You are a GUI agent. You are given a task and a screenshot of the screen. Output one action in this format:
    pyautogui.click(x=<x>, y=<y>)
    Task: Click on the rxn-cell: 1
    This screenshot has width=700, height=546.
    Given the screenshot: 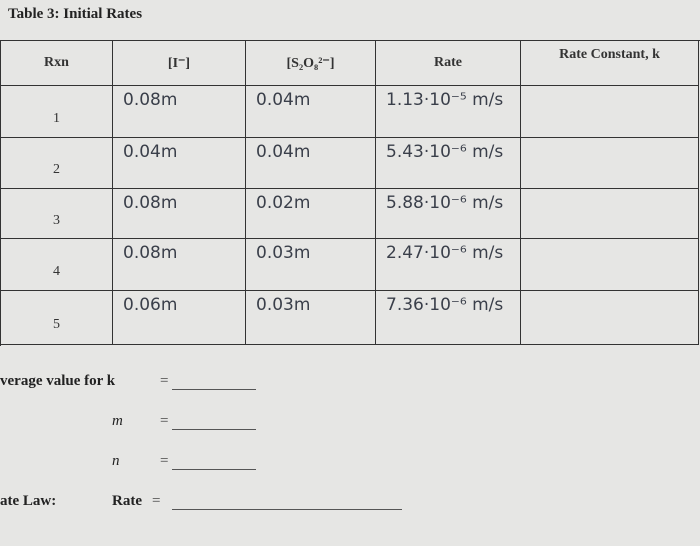 What is the action you would take?
    pyautogui.click(x=57, y=112)
    